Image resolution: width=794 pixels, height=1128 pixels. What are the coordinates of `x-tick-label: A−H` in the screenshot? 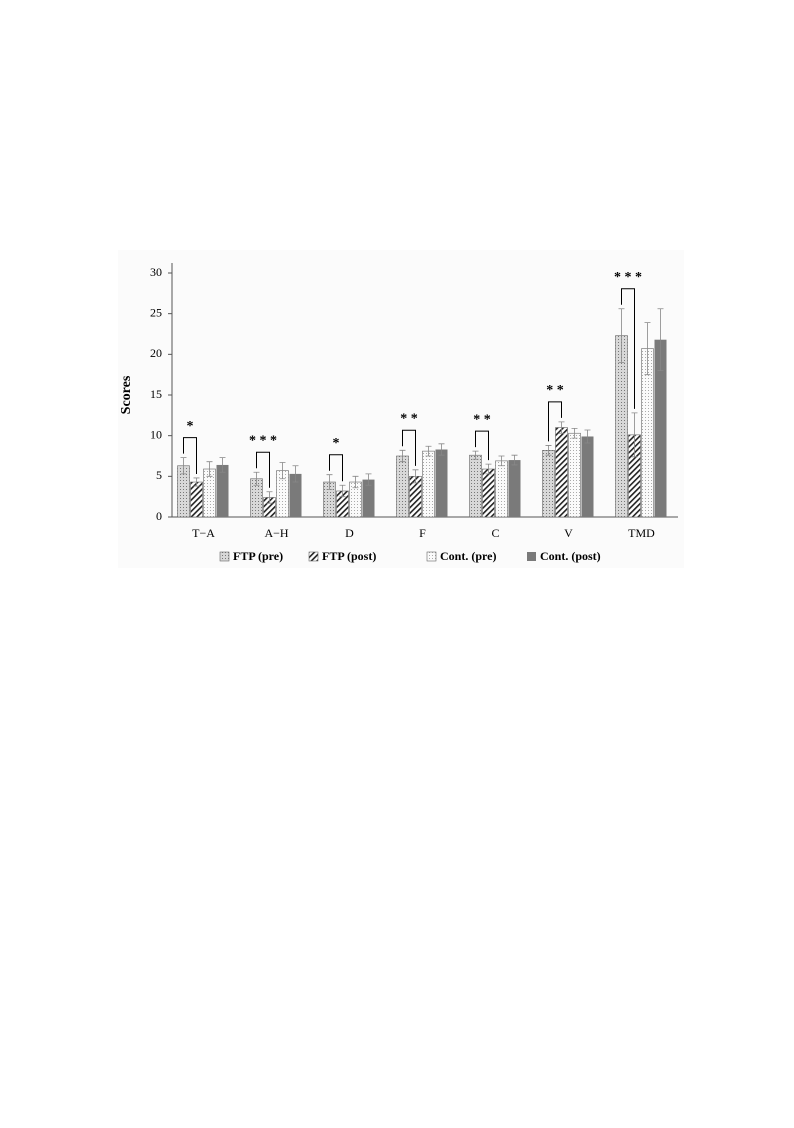 It's located at (276, 533).